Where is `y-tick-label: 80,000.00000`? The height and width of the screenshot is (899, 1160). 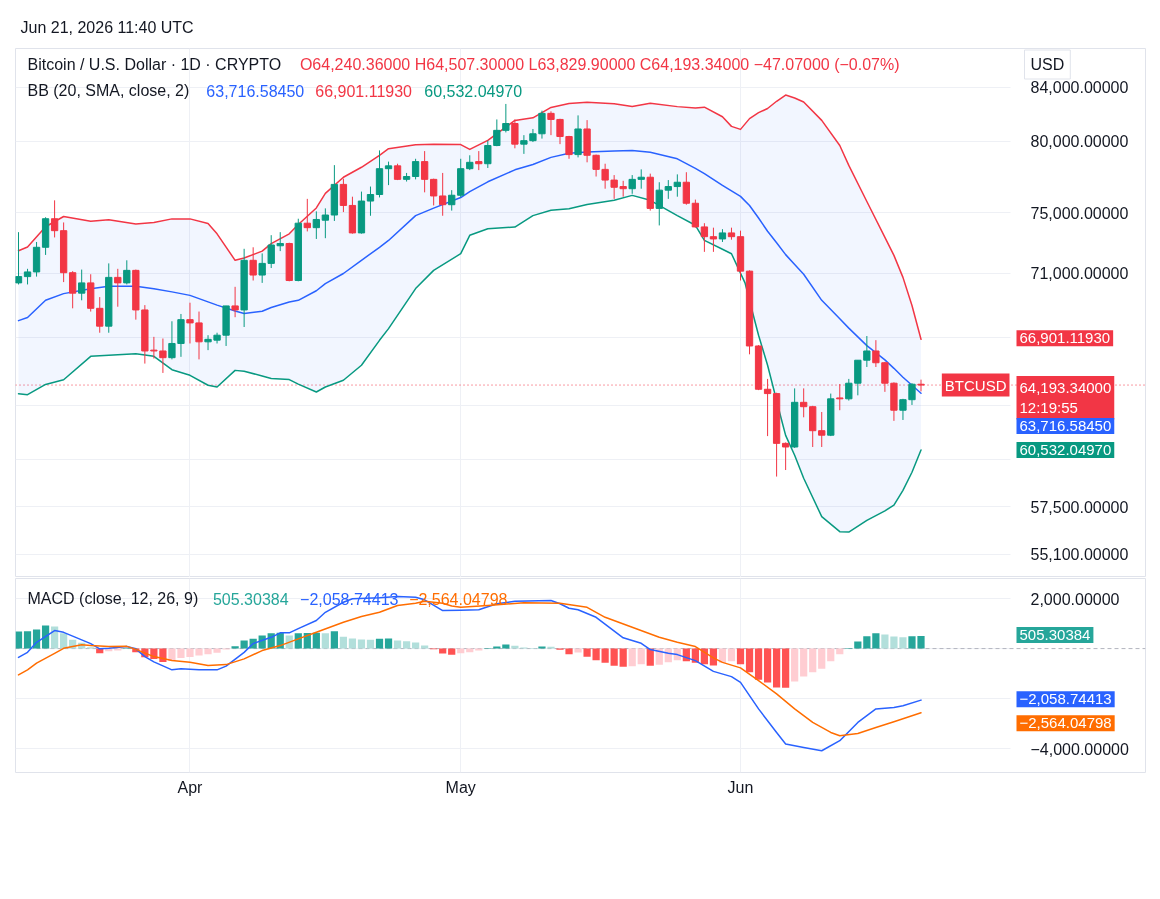 y-tick-label: 80,000.00000 is located at coordinates (1079, 142).